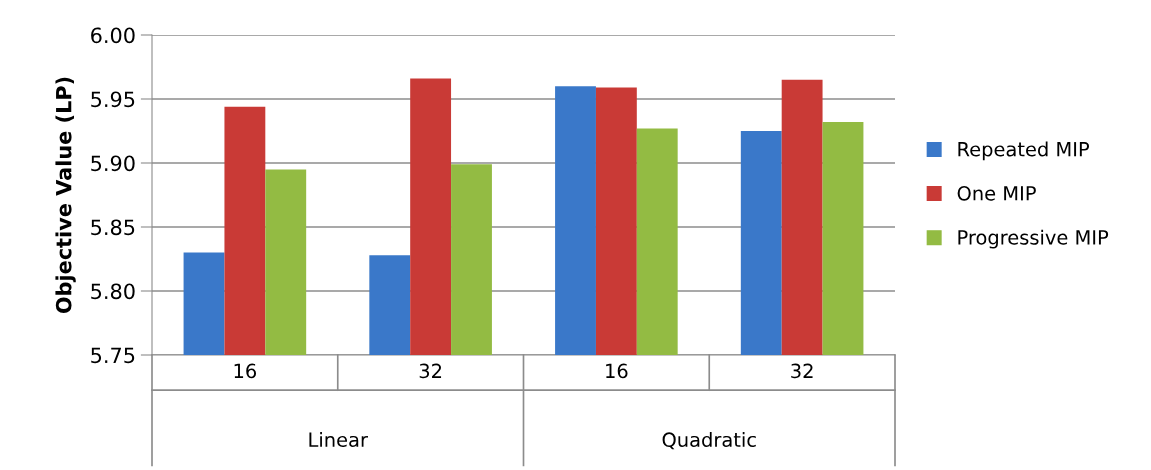 This screenshot has height=470, width=1151. I want to click on legend-label: Repeated MIP, so click(1024, 151).